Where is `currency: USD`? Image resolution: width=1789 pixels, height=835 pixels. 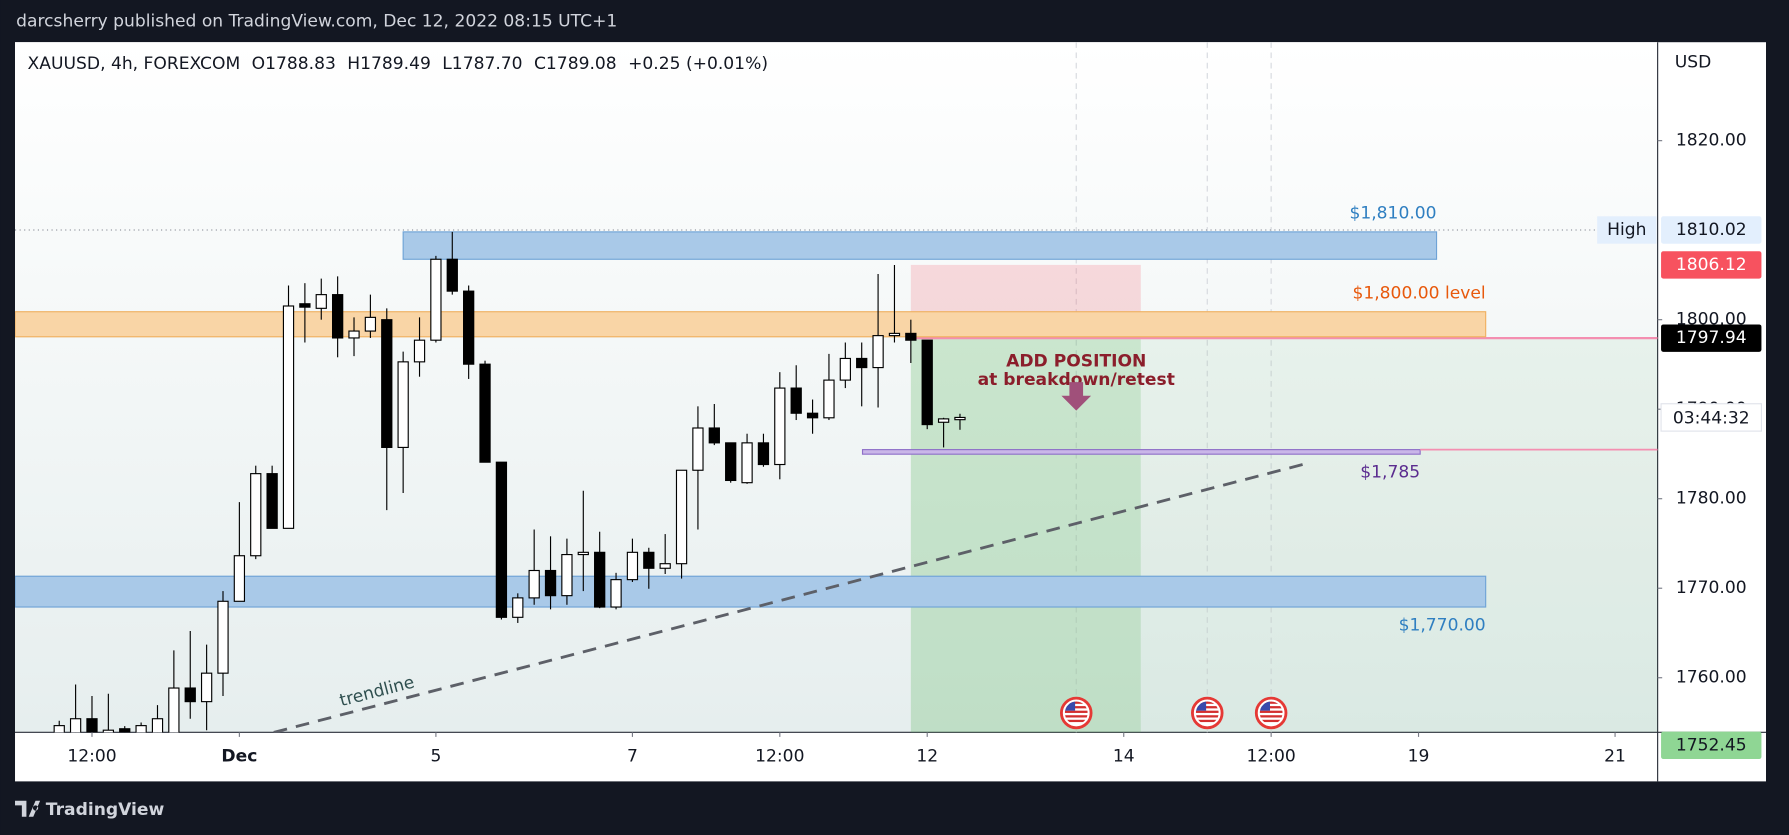
currency: USD is located at coordinates (1693, 63).